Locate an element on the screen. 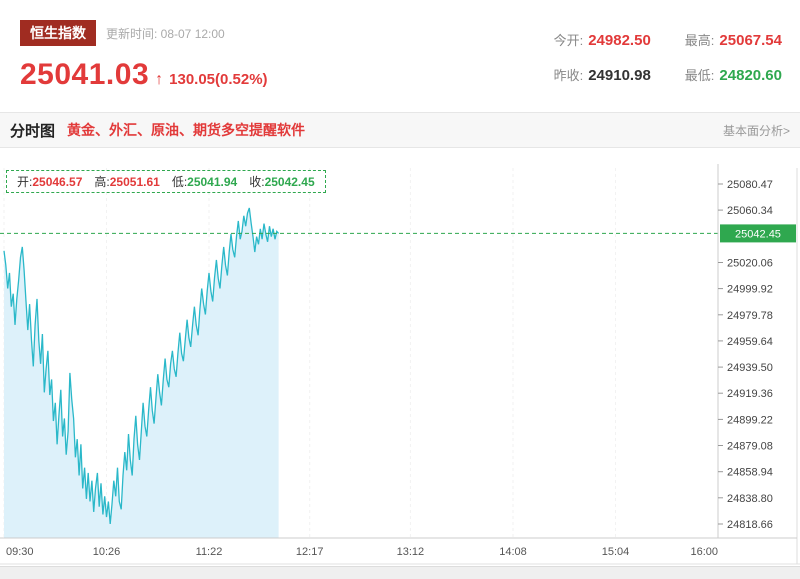 The image size is (800, 579). svg-text: 24879.08 is located at coordinates (750, 447).